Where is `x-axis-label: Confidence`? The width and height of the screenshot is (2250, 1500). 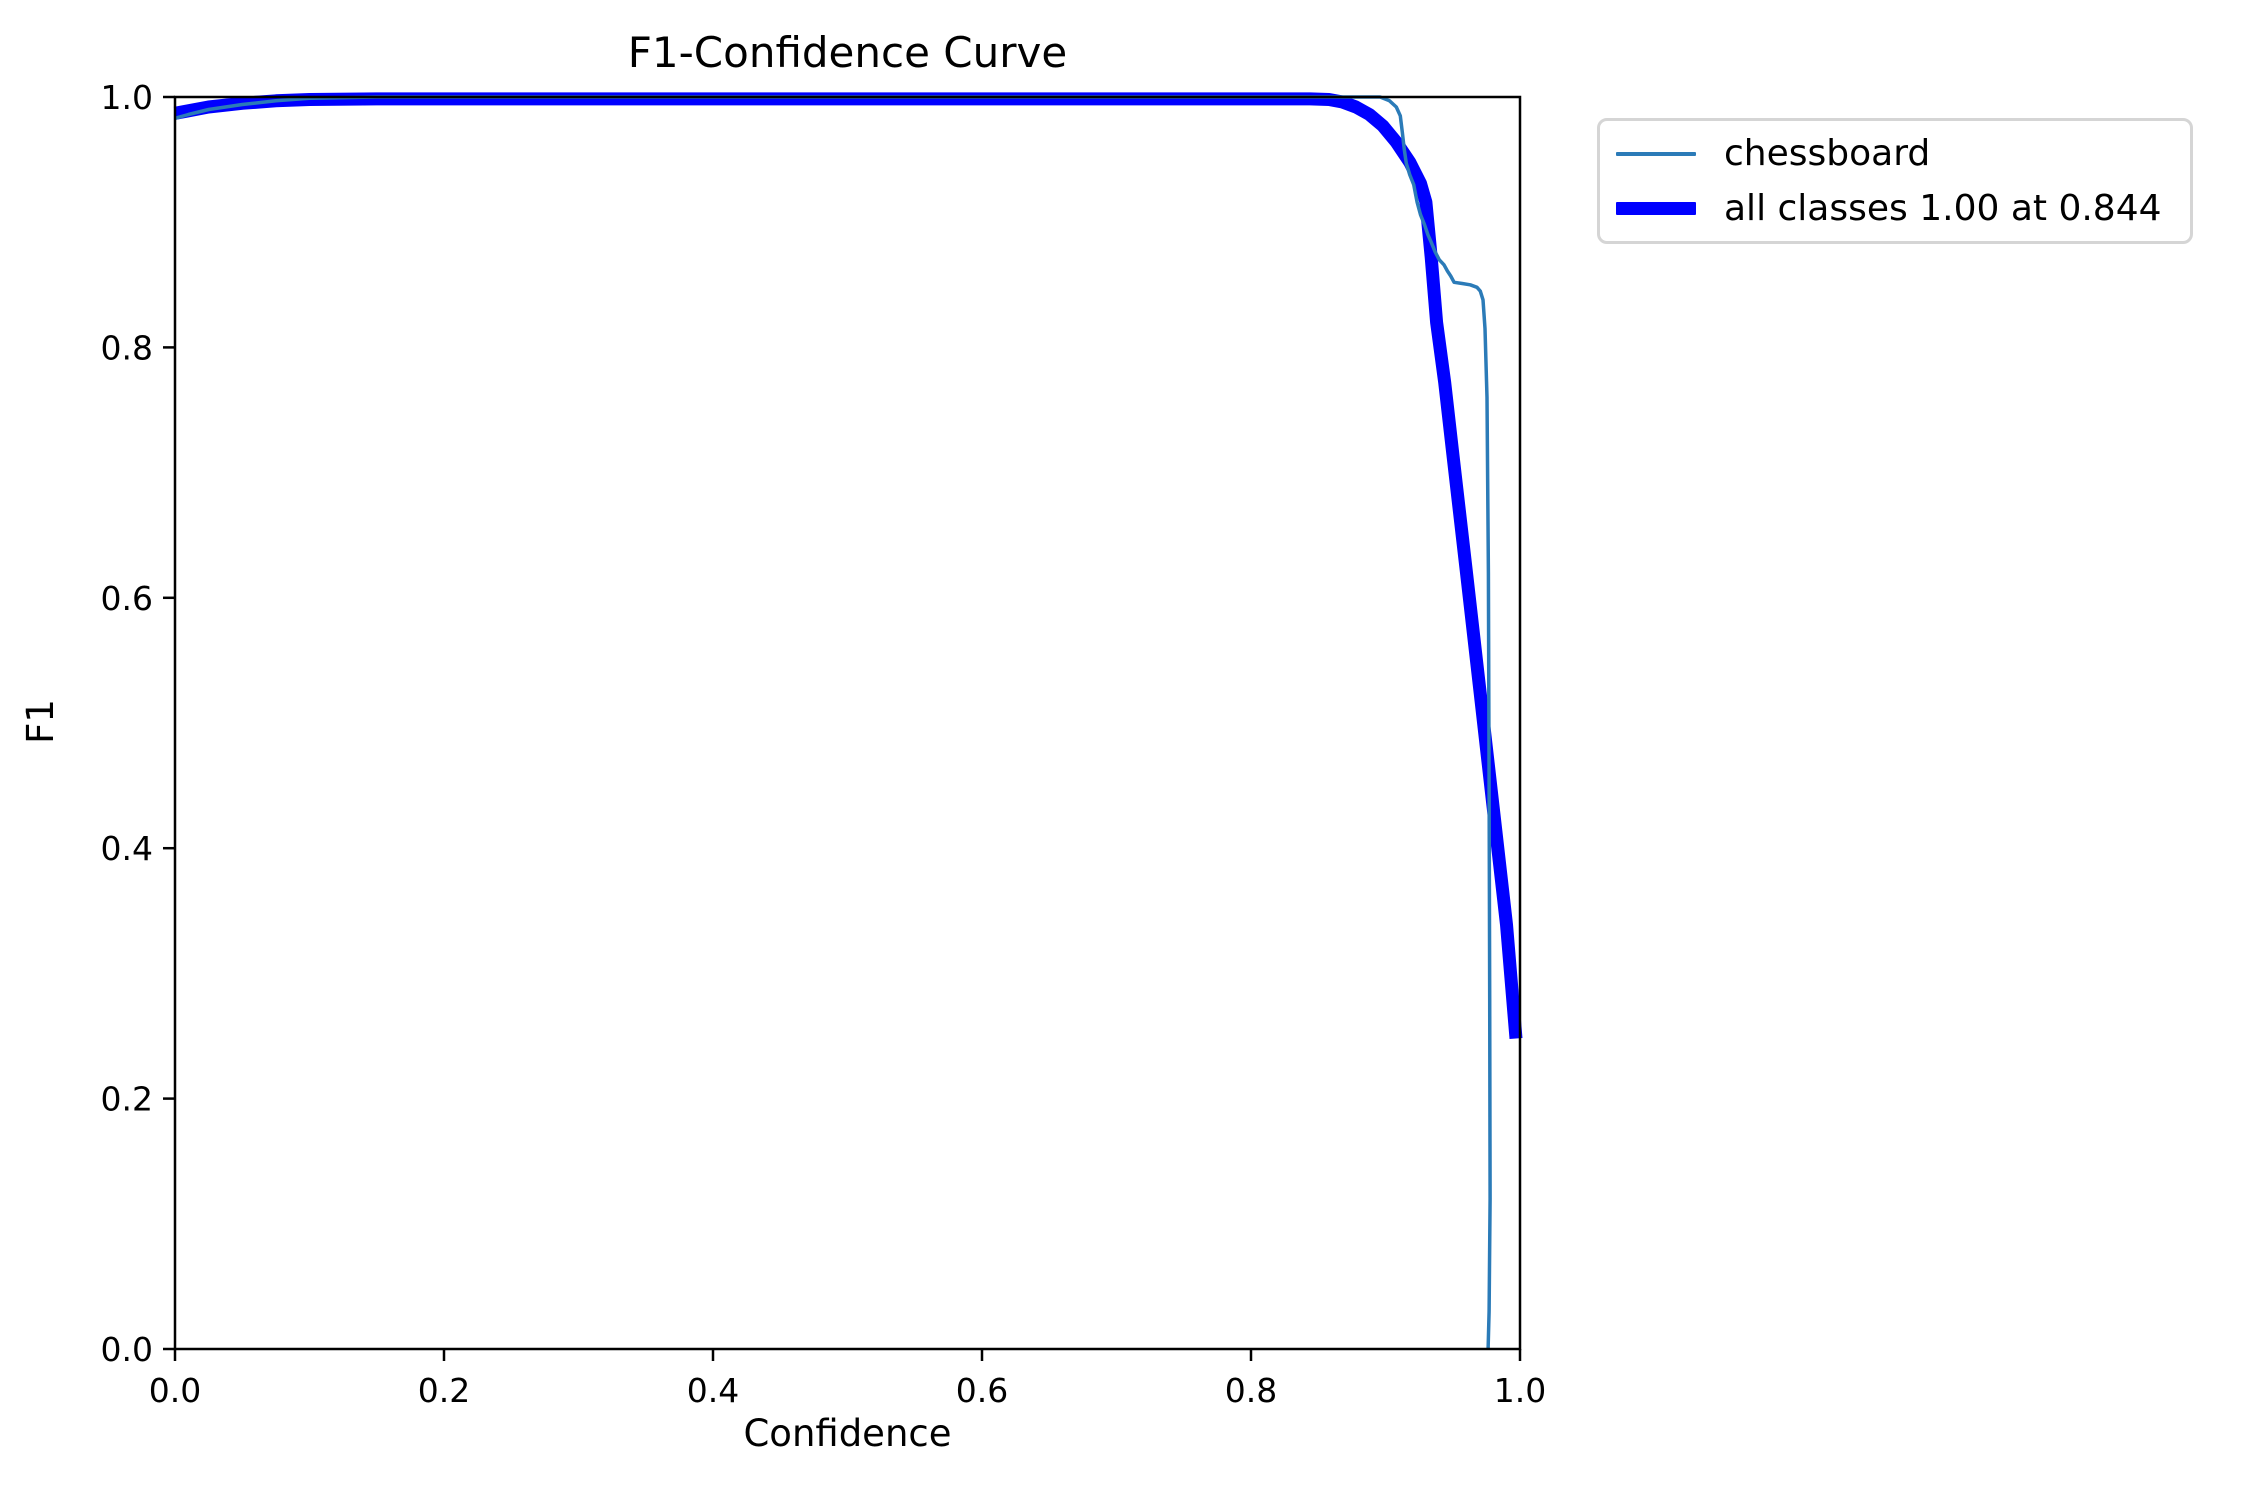
x-axis-label: Confidence is located at coordinates (847, 1433).